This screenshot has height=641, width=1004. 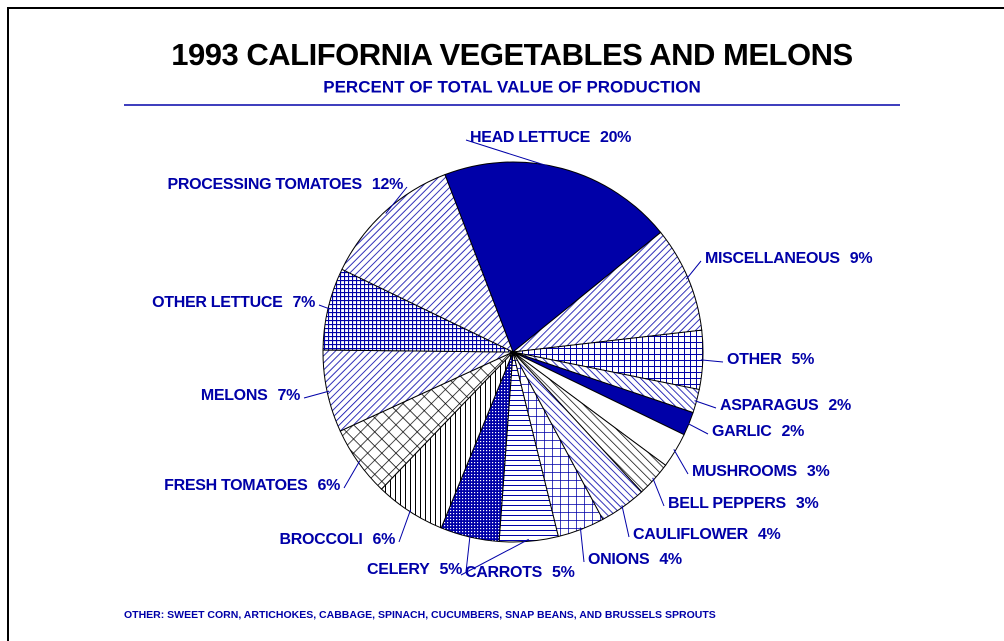 I want to click on chart-title: 1993 CALIFORNIA VEGETABLES AND MELONS, so click(x=511, y=54).